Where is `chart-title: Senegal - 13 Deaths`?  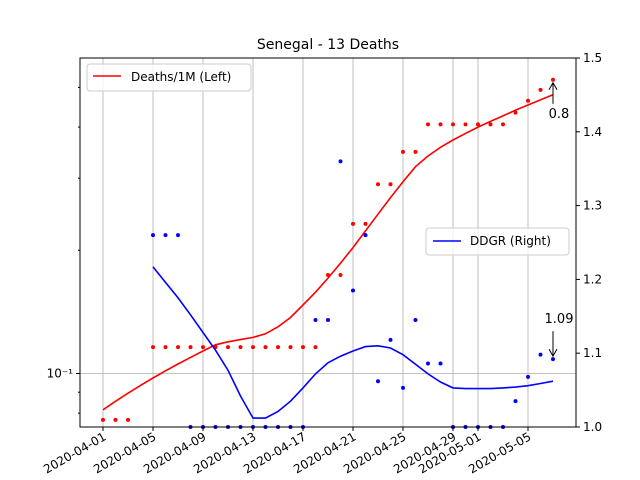
chart-title: Senegal - 13 Deaths is located at coordinates (328, 45).